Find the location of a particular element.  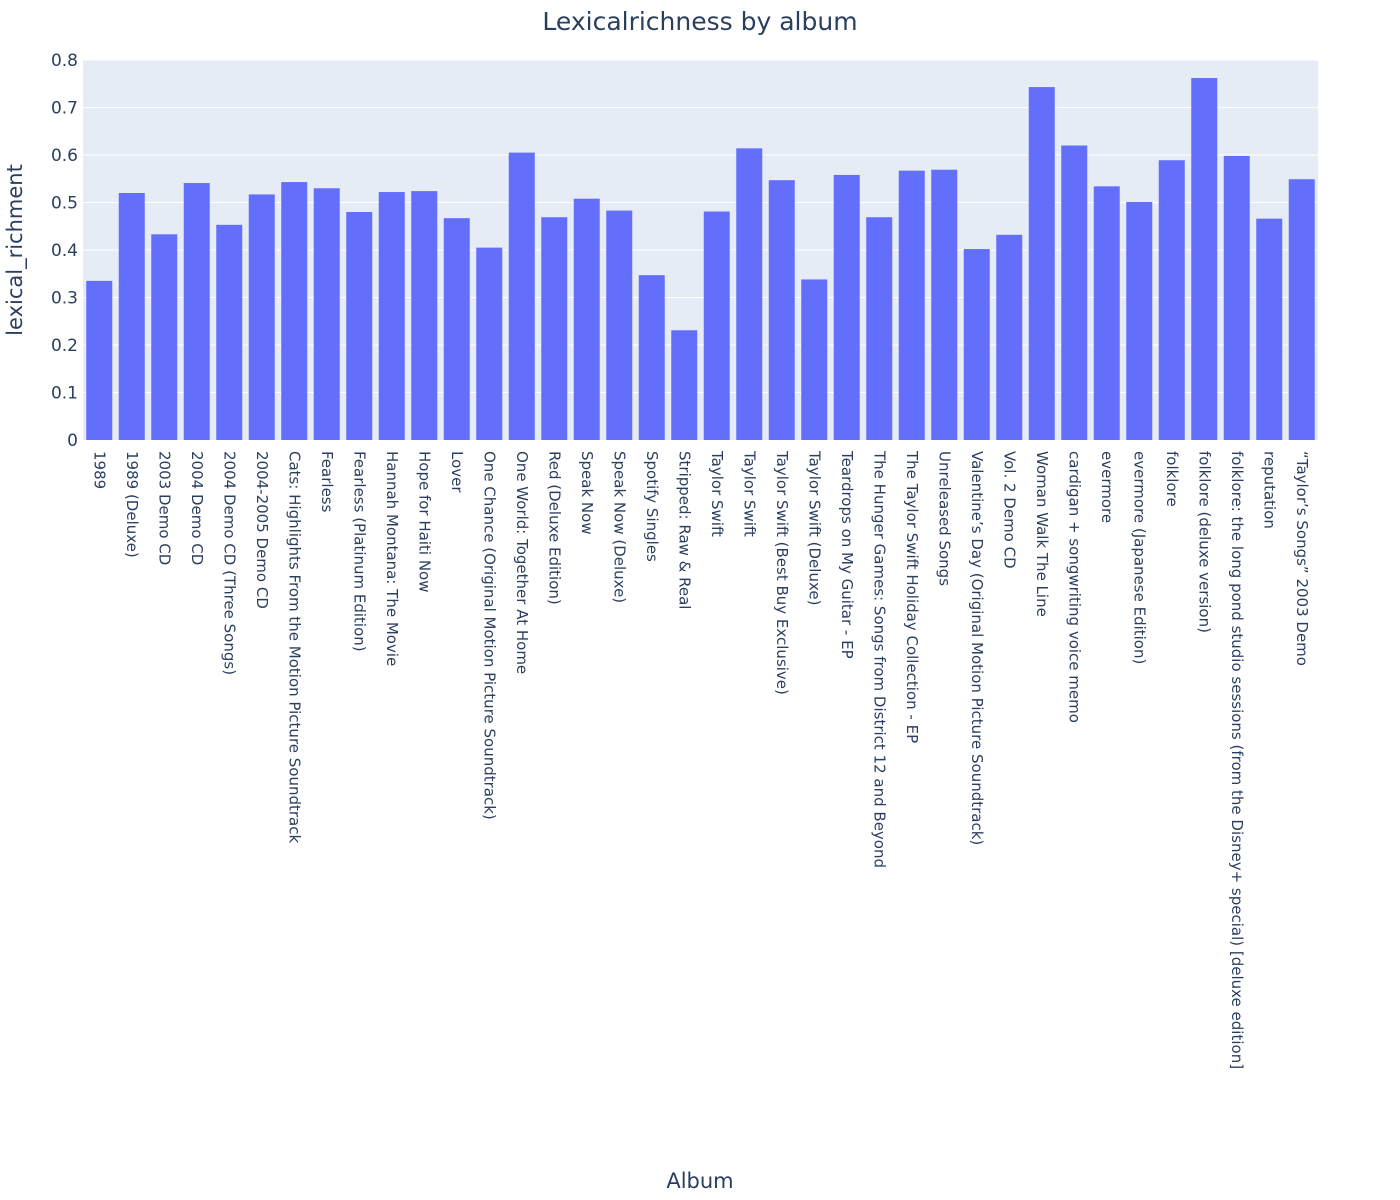

x-tick-label: reputation is located at coordinates (1269, 490).